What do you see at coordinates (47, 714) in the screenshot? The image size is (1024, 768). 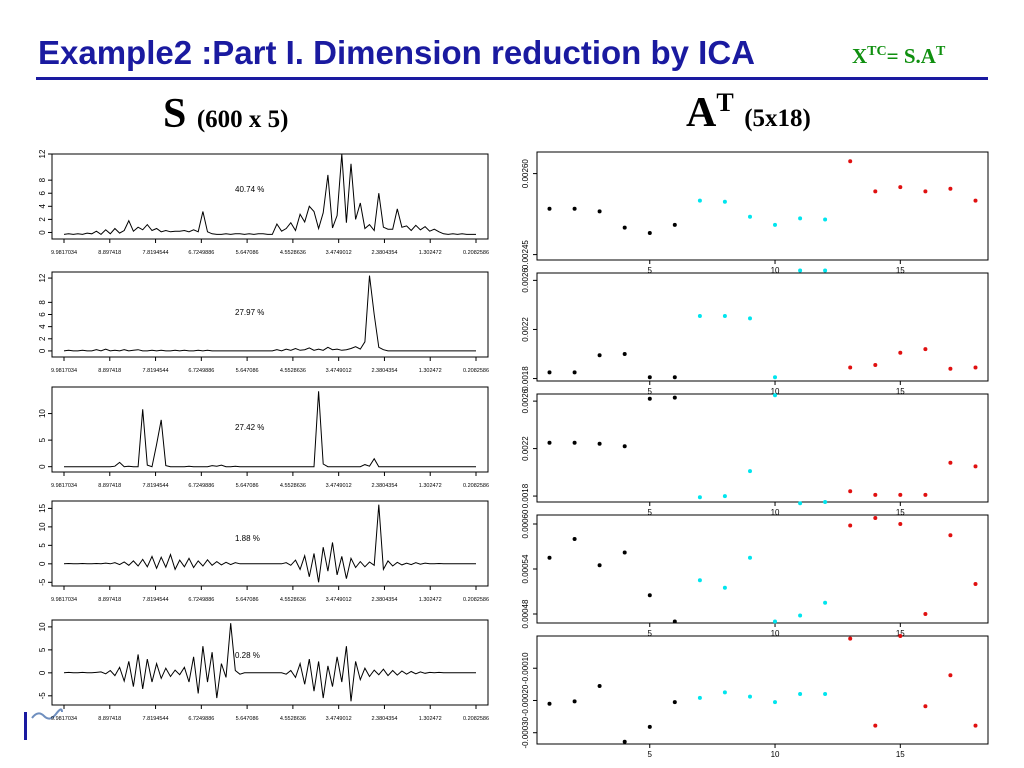 I see `corner-decoration-wave` at bounding box center [47, 714].